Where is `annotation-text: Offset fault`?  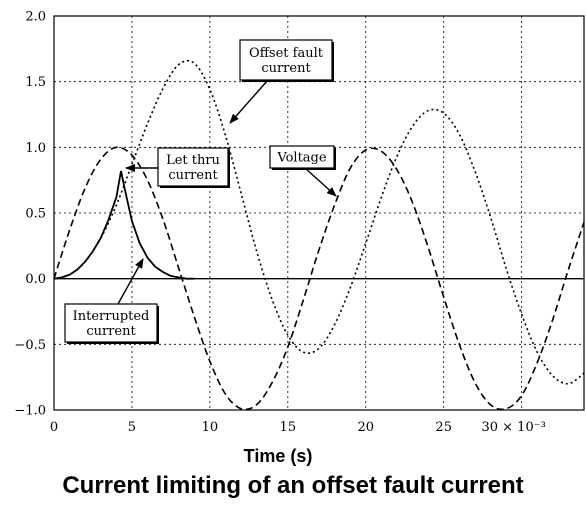 annotation-text: Offset fault is located at coordinates (286, 53).